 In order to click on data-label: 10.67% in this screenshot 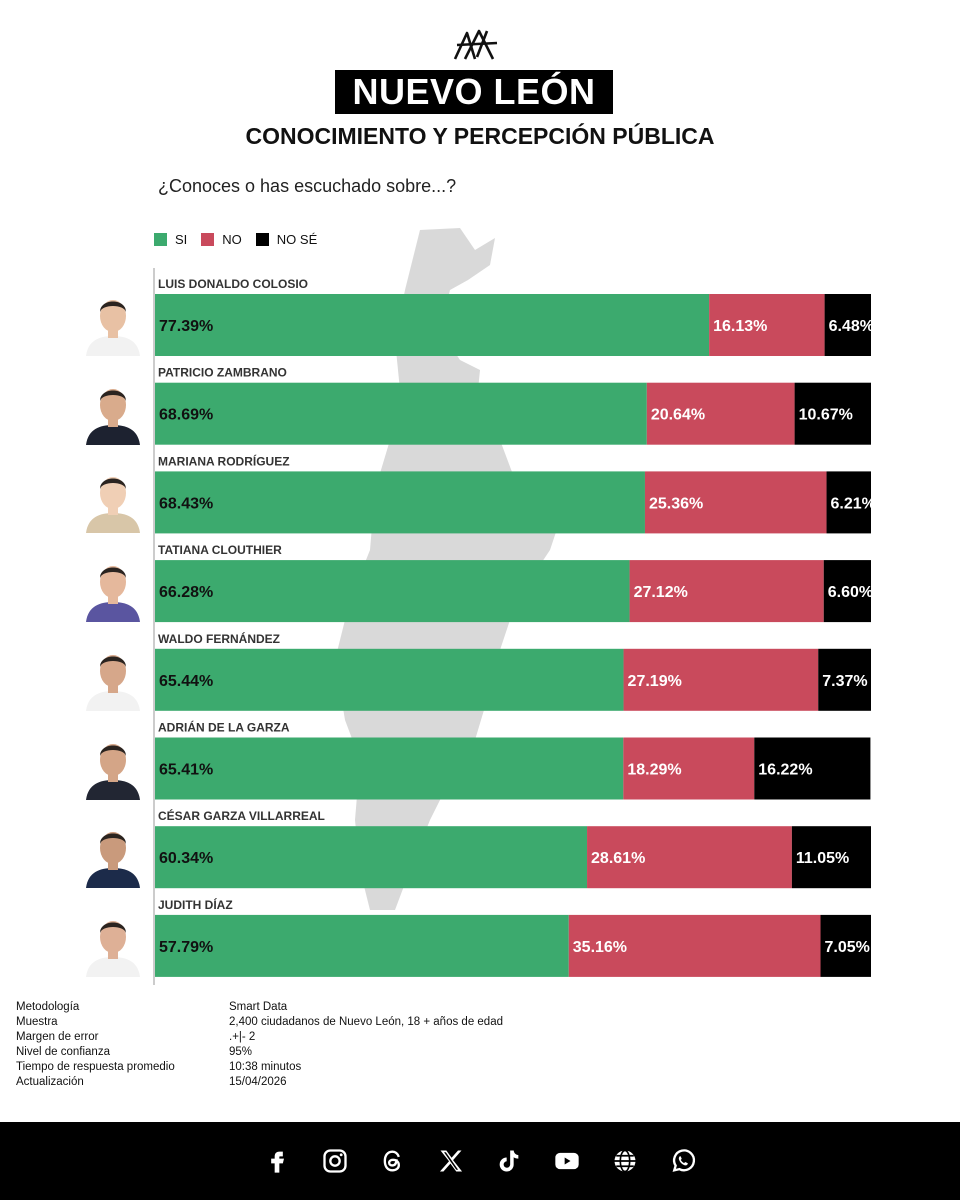, I will do `click(826, 415)`.